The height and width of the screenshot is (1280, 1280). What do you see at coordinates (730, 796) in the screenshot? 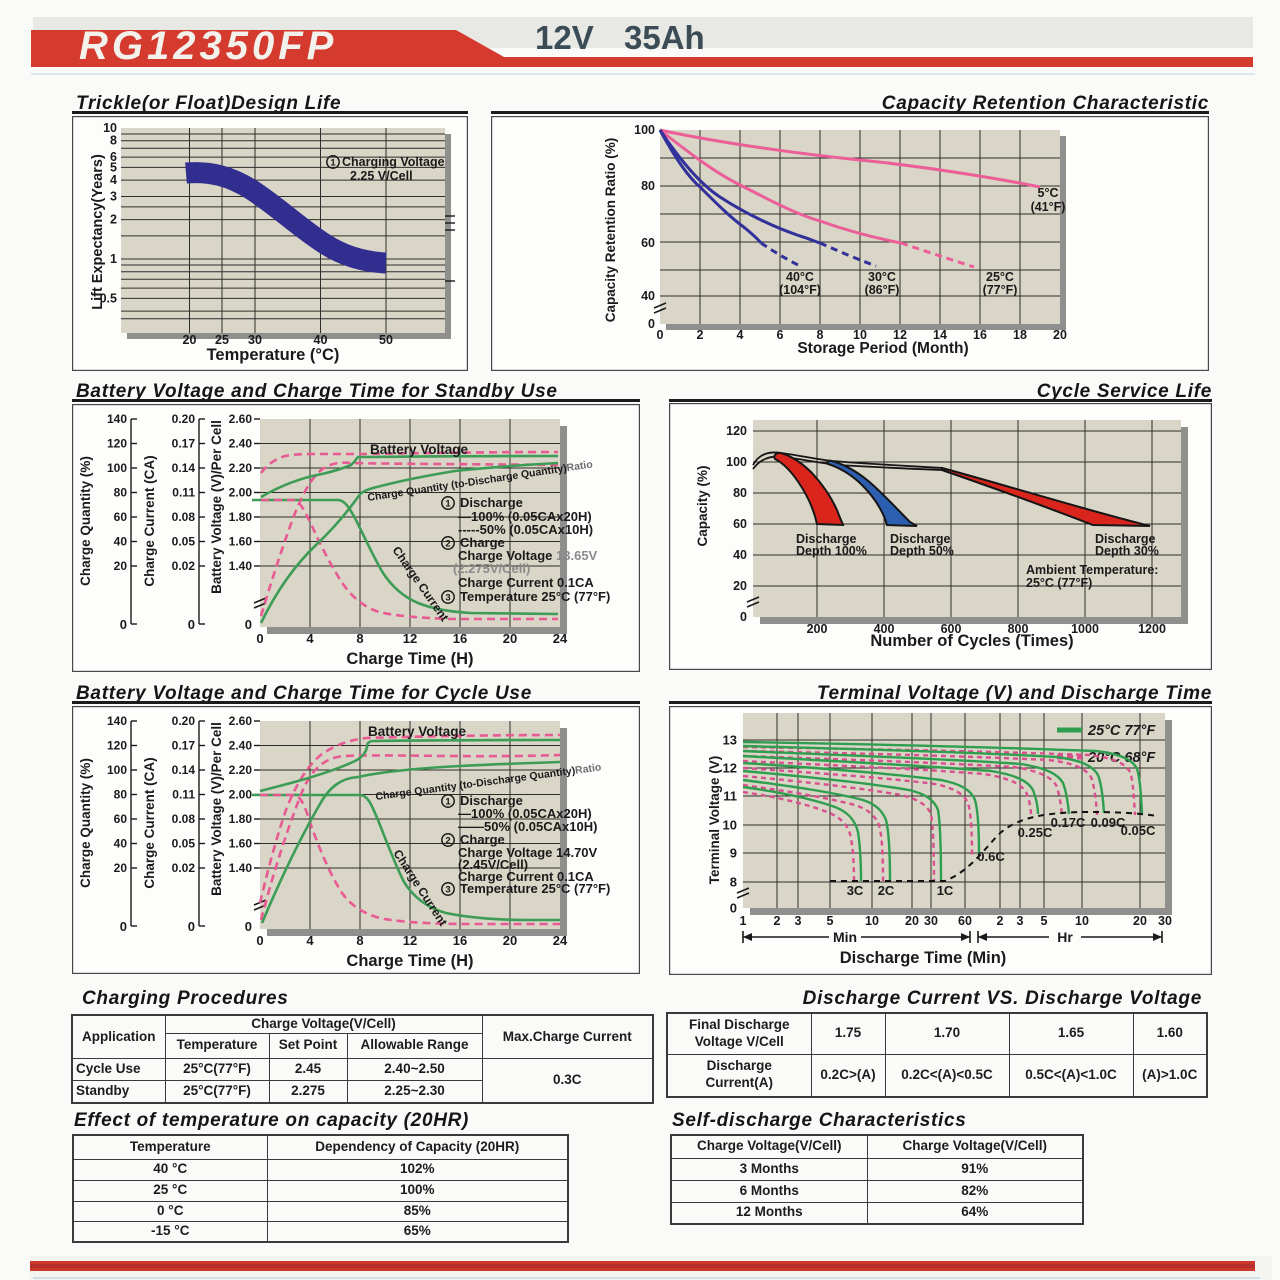
I see `svg-text: 11` at bounding box center [730, 796].